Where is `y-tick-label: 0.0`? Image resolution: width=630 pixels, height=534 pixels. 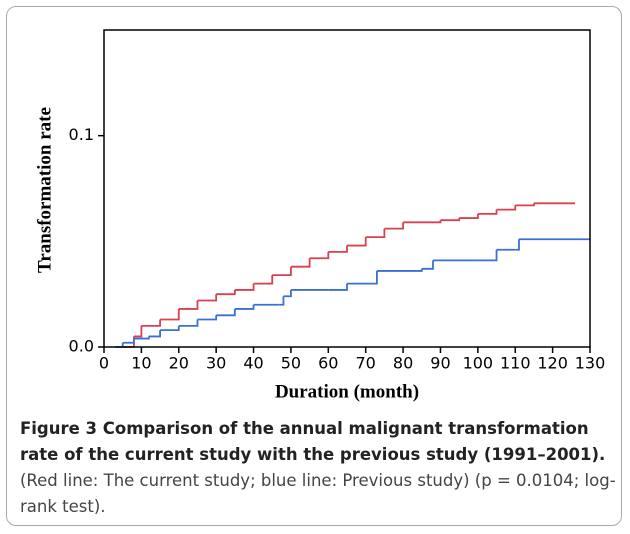
y-tick-label: 0.0 is located at coordinates (81, 346).